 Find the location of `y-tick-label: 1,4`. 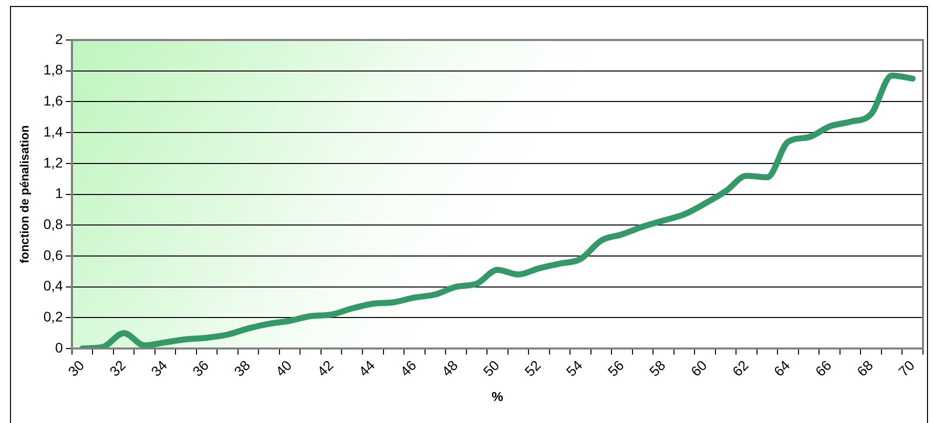

y-tick-label: 1,4 is located at coordinates (53, 131).